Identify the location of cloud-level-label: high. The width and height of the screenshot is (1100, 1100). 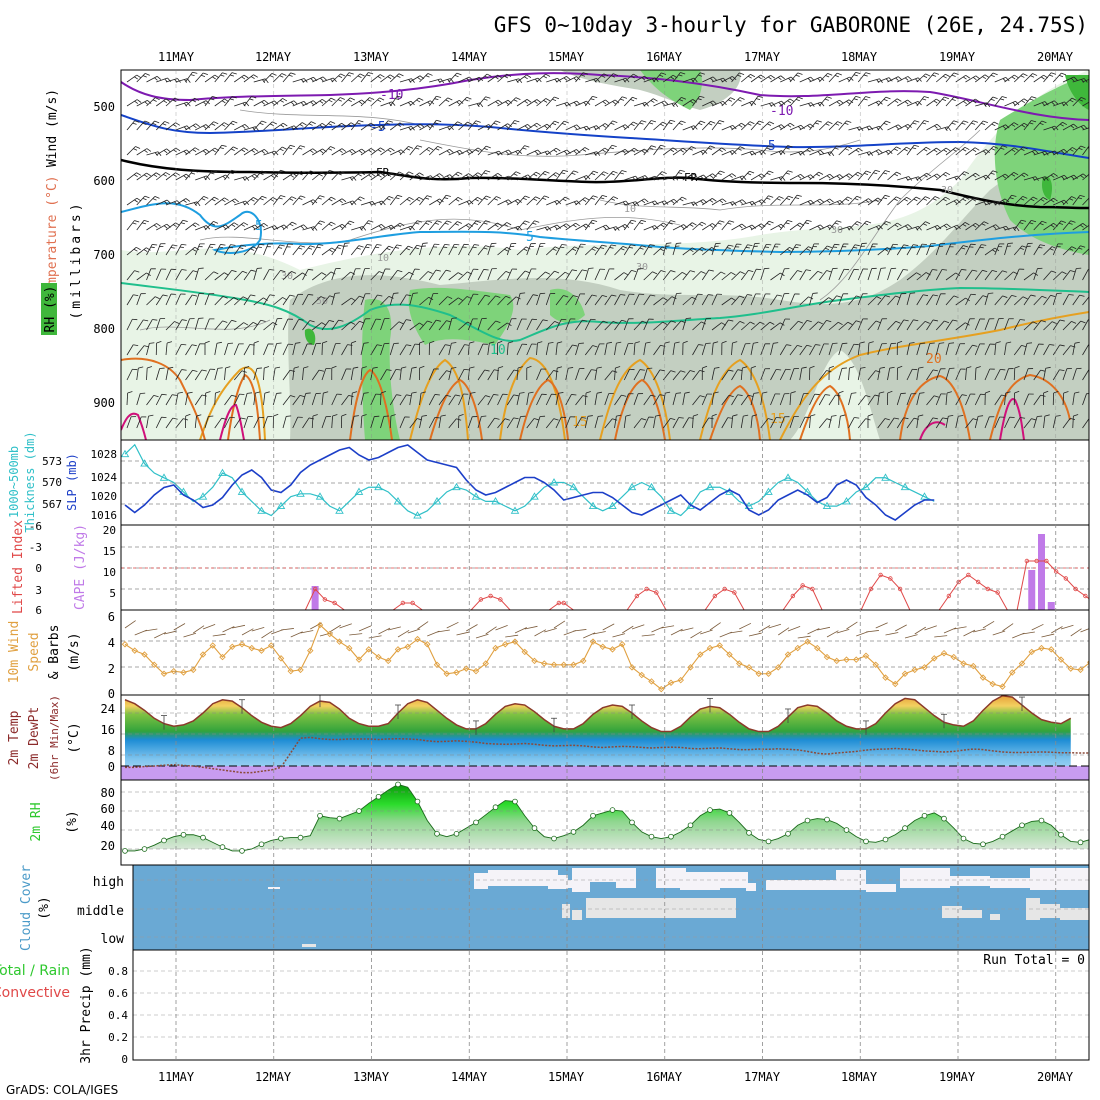
(108, 882).